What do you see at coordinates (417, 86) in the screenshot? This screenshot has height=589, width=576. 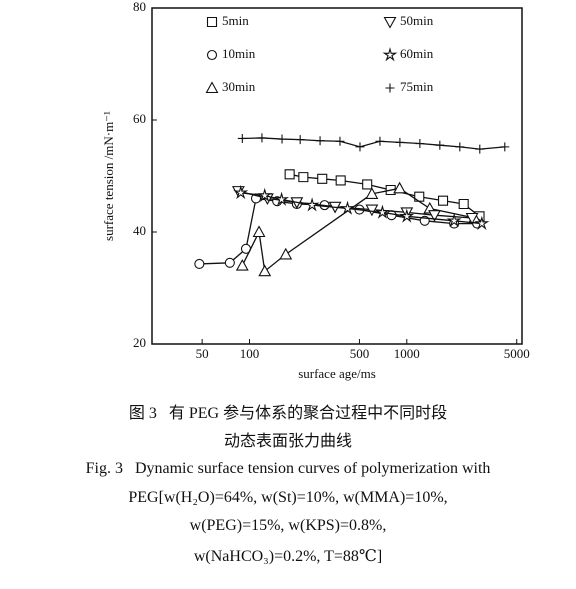 I see `legend-label: 75min` at bounding box center [417, 86].